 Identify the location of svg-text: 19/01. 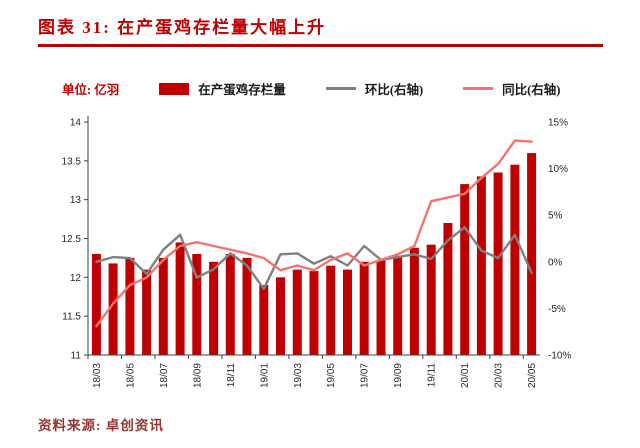
(264, 375).